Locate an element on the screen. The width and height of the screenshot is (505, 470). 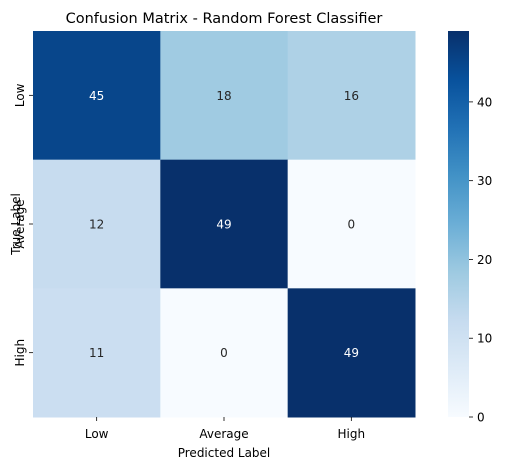
colorbar-tick-label: 30 is located at coordinates (484, 181).